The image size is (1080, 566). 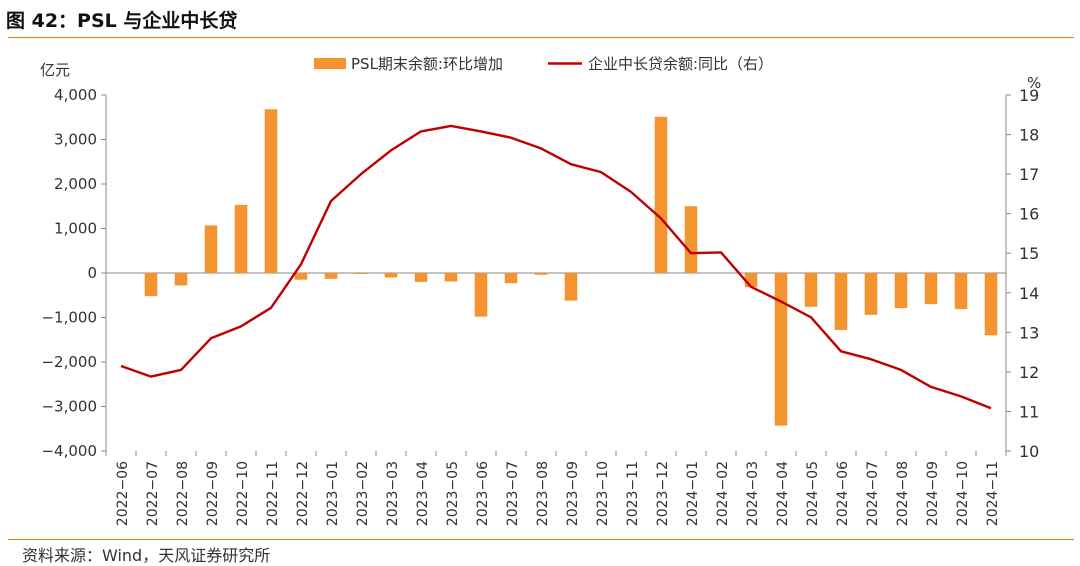 What do you see at coordinates (1029, 372) in the screenshot?
I see `right-tick-label: 12` at bounding box center [1029, 372].